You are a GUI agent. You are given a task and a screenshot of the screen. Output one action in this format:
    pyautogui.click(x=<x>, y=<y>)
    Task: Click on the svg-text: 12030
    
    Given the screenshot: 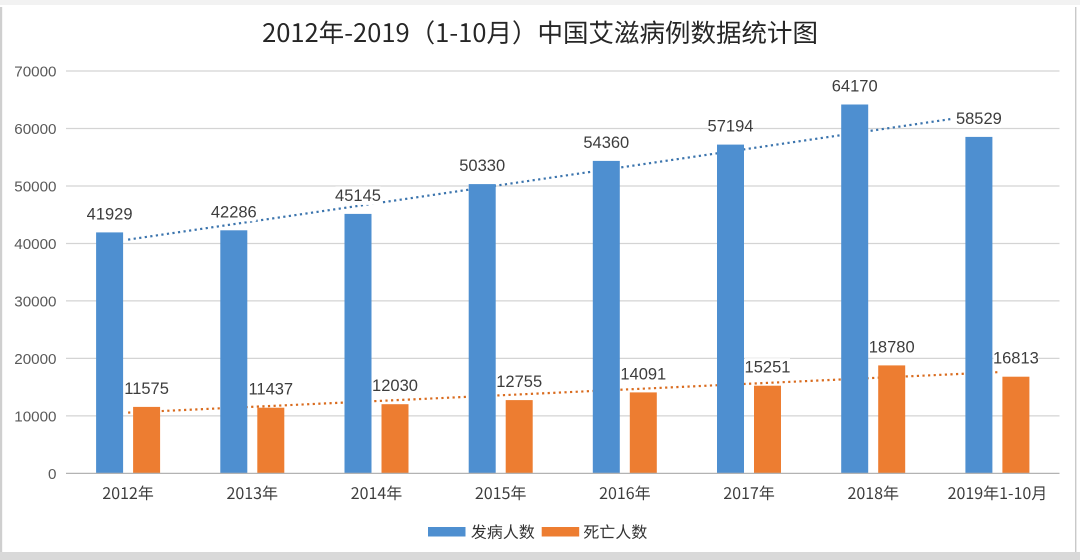 What is the action you would take?
    pyautogui.click(x=395, y=386)
    